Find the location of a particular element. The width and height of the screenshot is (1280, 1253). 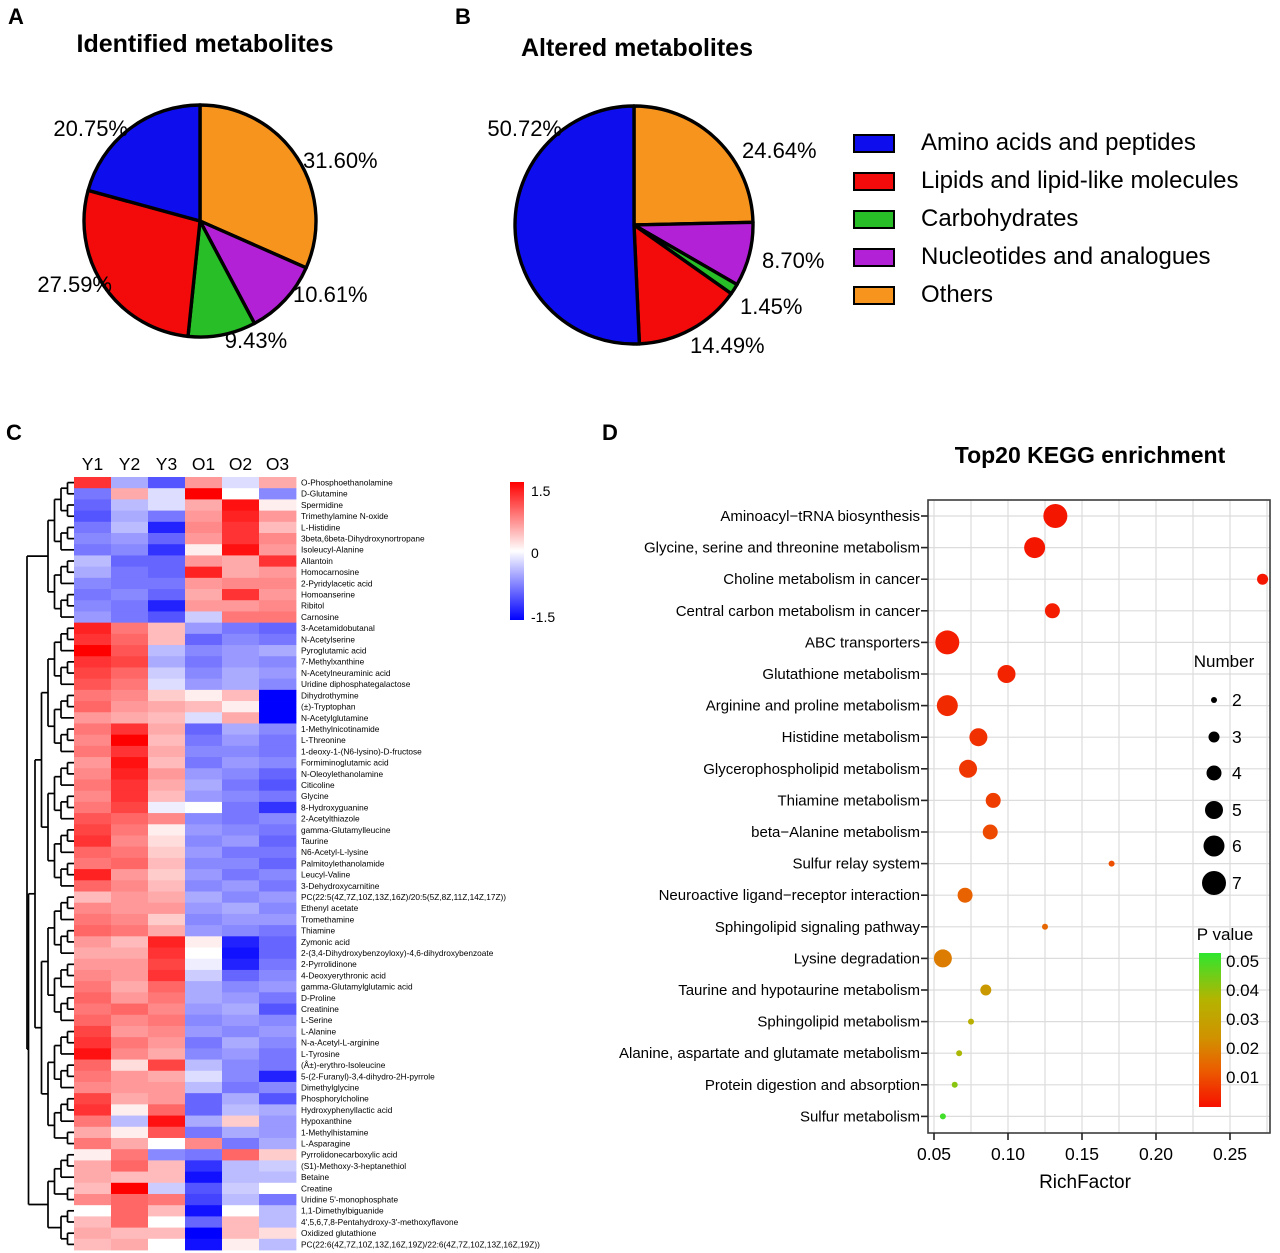

kegg-pathway-label: Sphingolipid metabolism is located at coordinates (838, 1022).